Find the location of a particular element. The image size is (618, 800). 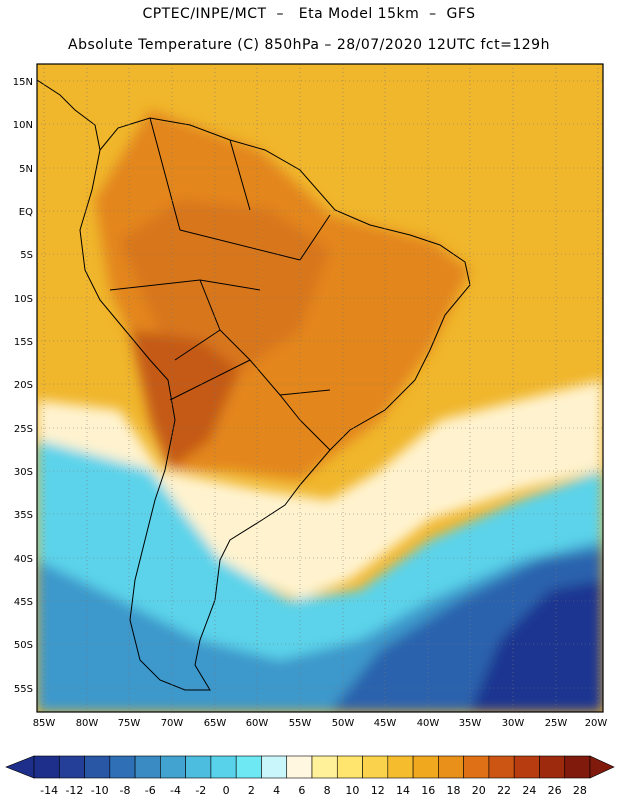

lon-label: 45W is located at coordinates (385, 723).